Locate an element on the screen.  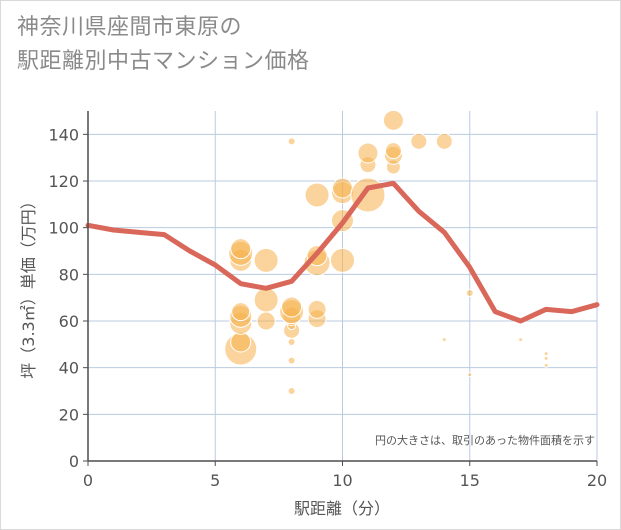
x-tick-label: 0 is located at coordinates (88, 480).